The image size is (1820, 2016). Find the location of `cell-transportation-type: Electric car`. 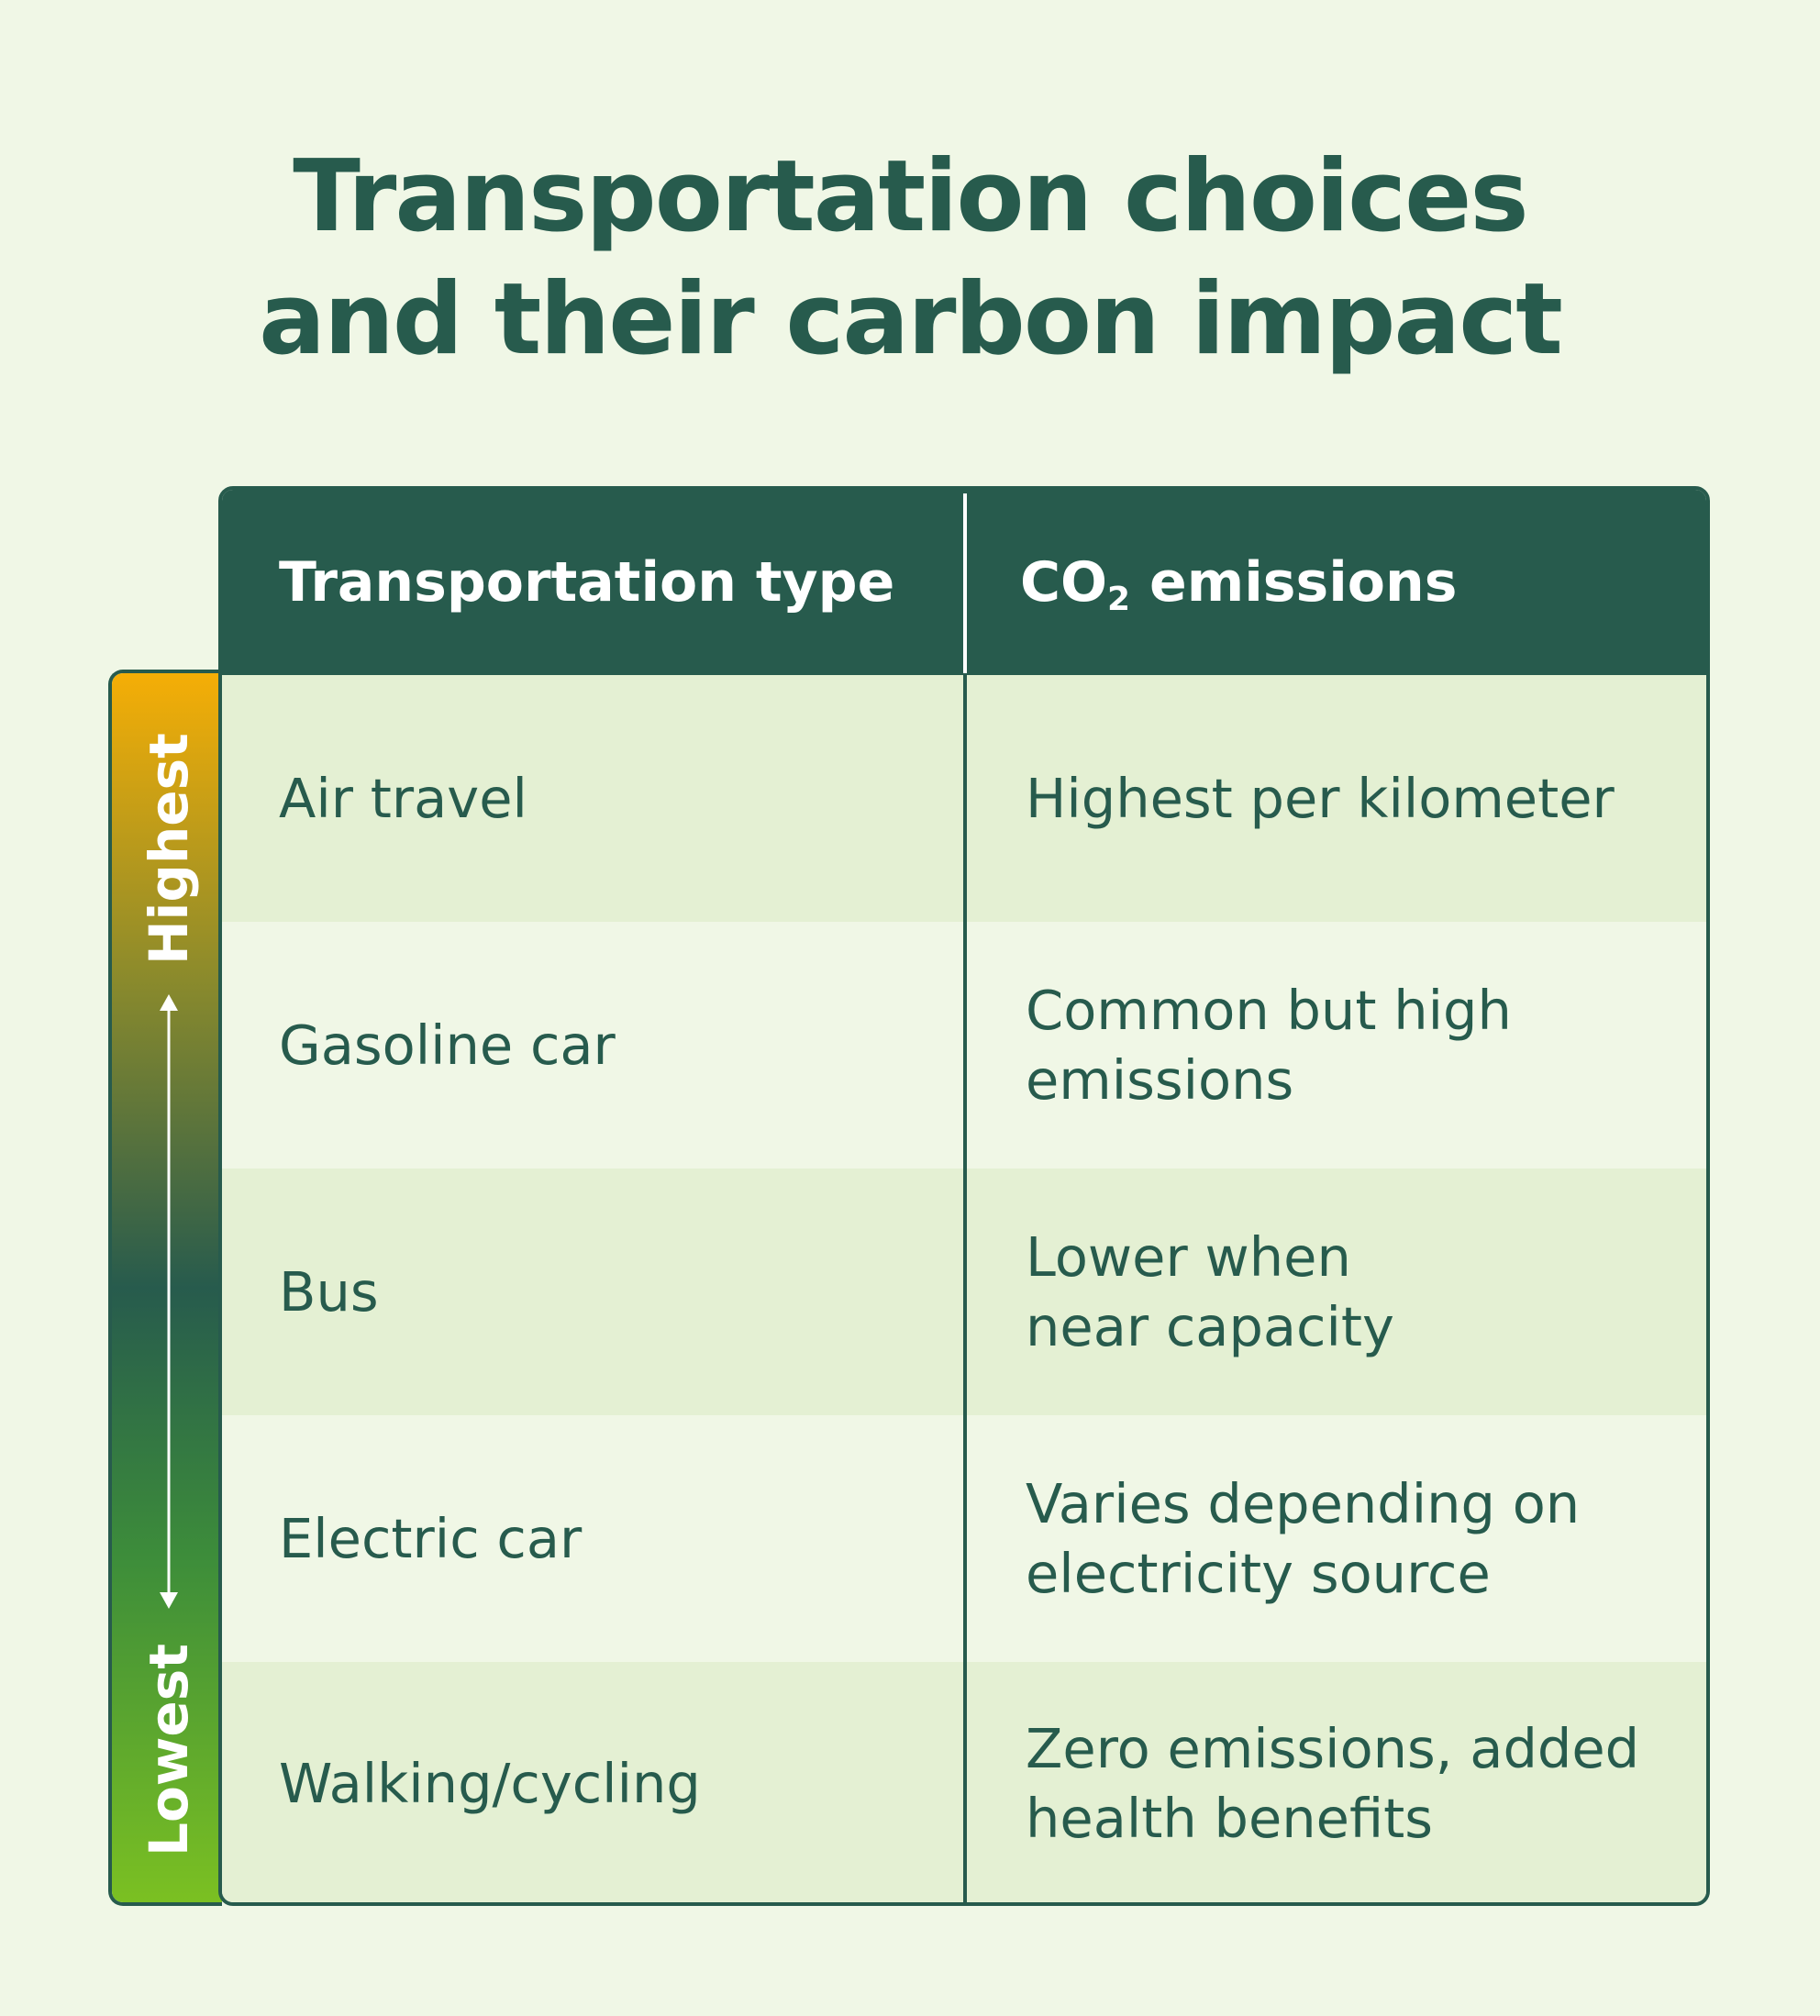

cell-transportation-type: Electric car is located at coordinates (431, 1538).